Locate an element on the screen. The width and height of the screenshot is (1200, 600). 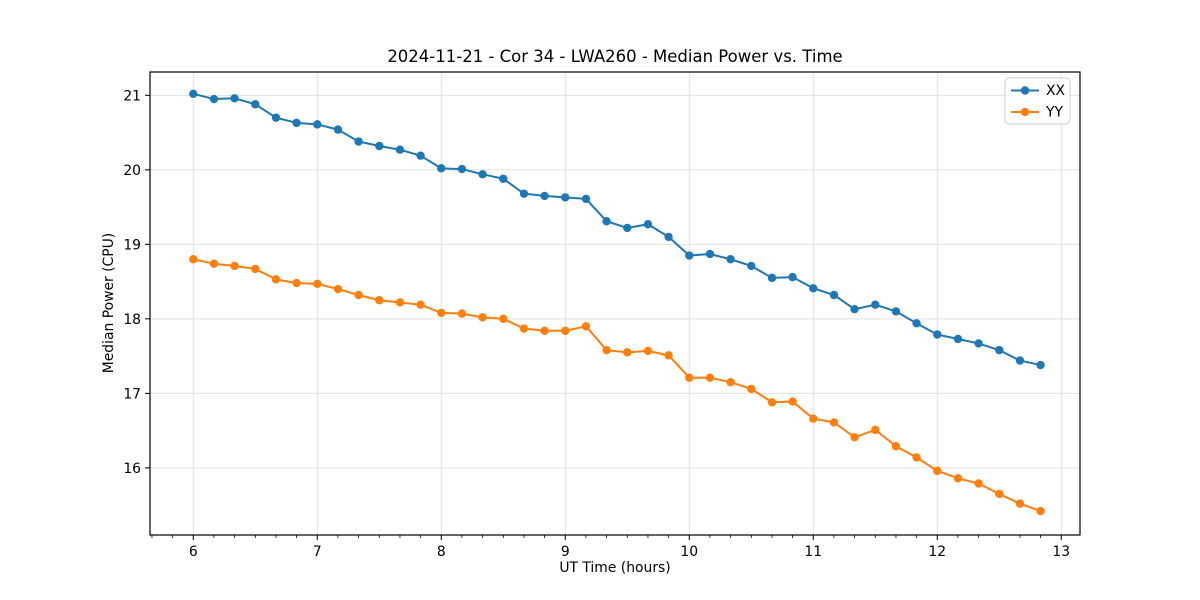
y-tick-label: 16 is located at coordinates (132, 469).